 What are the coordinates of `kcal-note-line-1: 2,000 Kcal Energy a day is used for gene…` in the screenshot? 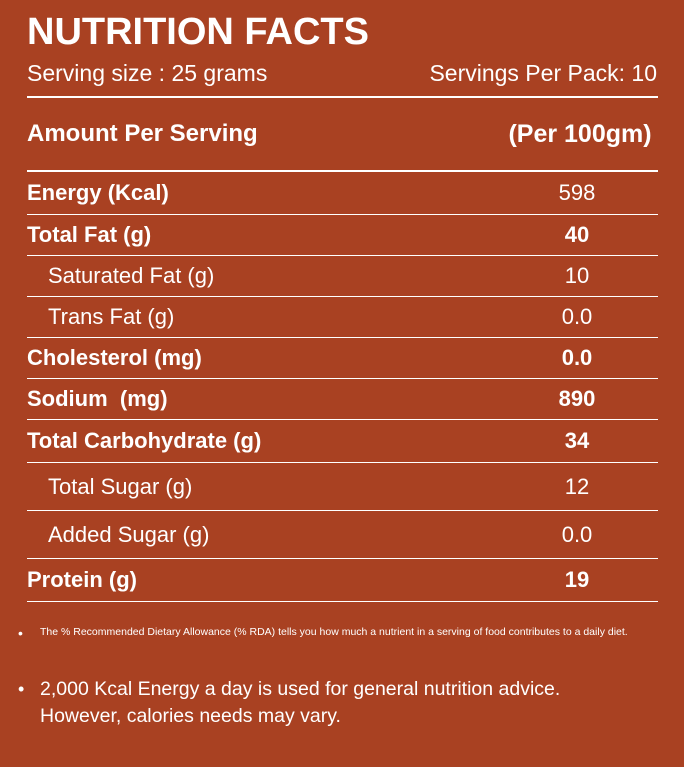 It's located at (300, 689).